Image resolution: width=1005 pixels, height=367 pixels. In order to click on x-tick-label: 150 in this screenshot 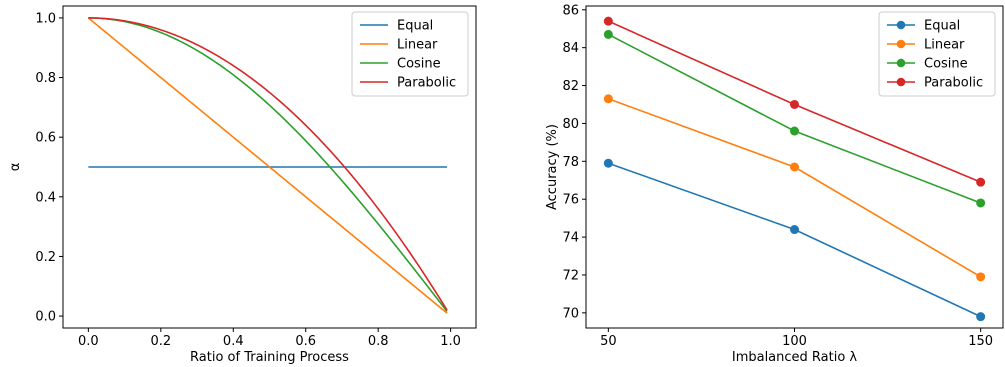, I will do `click(980, 341)`.